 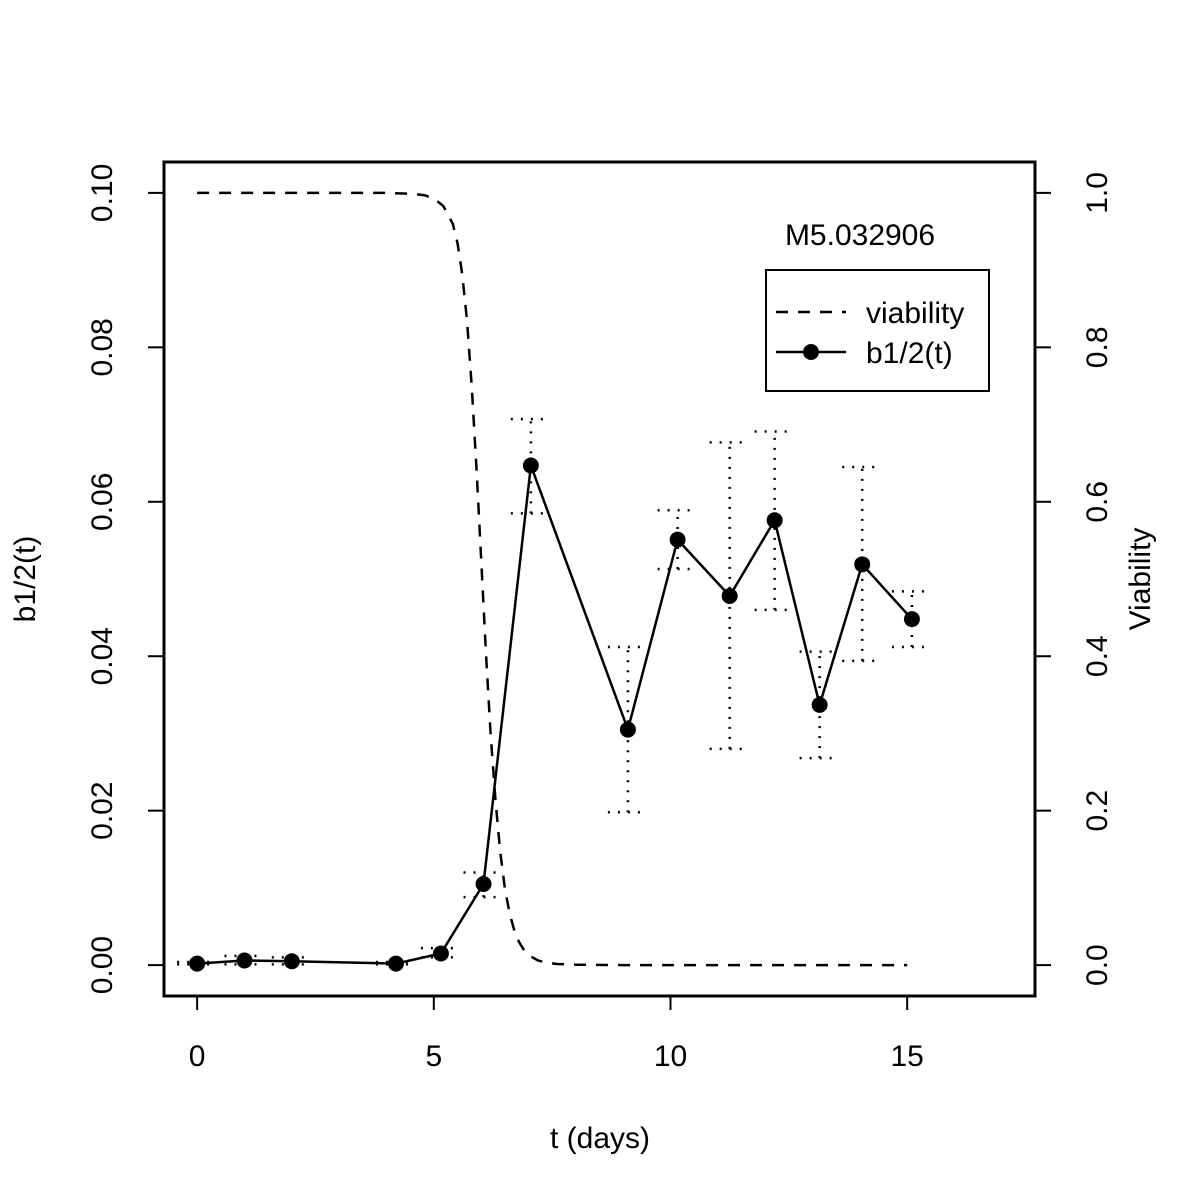 I want to click on y-right-tick-label: 0.8, so click(x=1097, y=347).